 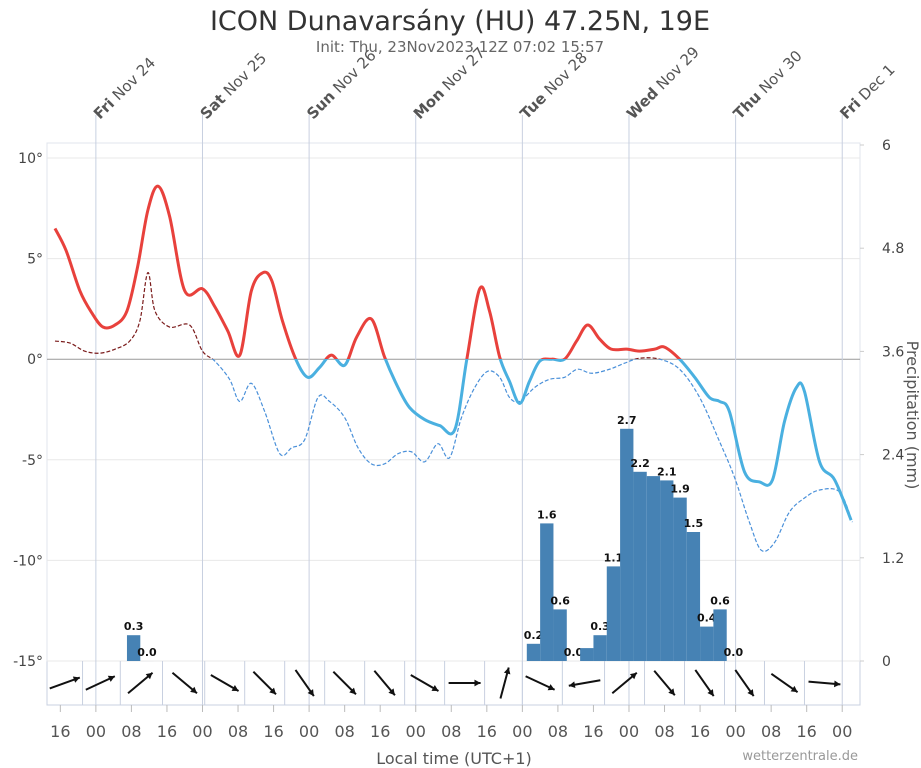 What do you see at coordinates (893, 249) in the screenshot?
I see `y2-tick-label: 4.8` at bounding box center [893, 249].